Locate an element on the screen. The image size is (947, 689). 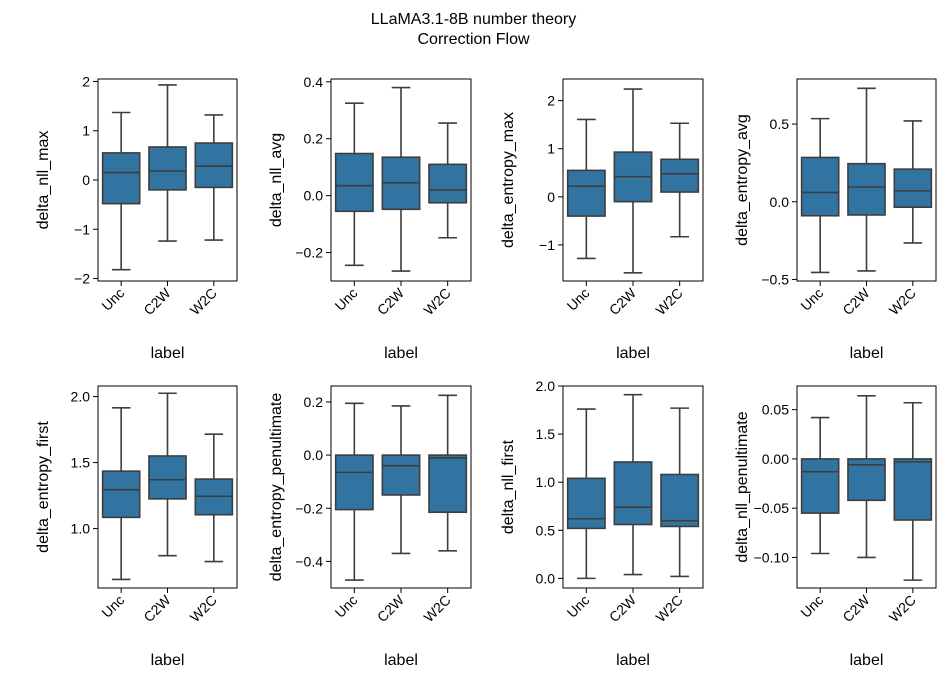
panel-2-xtick-label-c2w: C2W is located at coordinates (391, 301).